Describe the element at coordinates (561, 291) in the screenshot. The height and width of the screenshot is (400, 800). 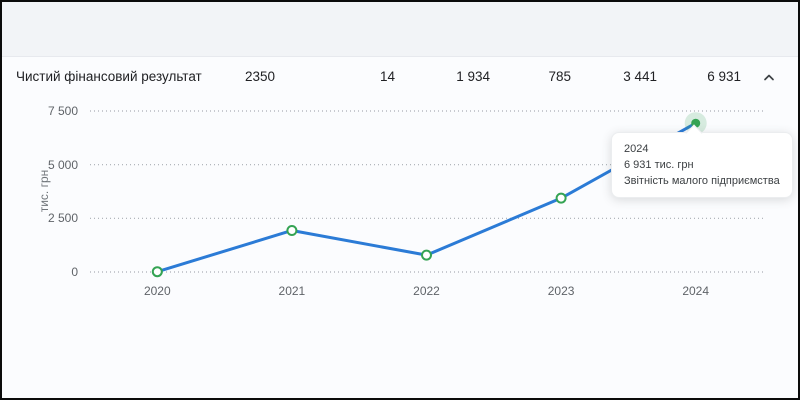
I see `x-tick-2023: 2023` at that location.